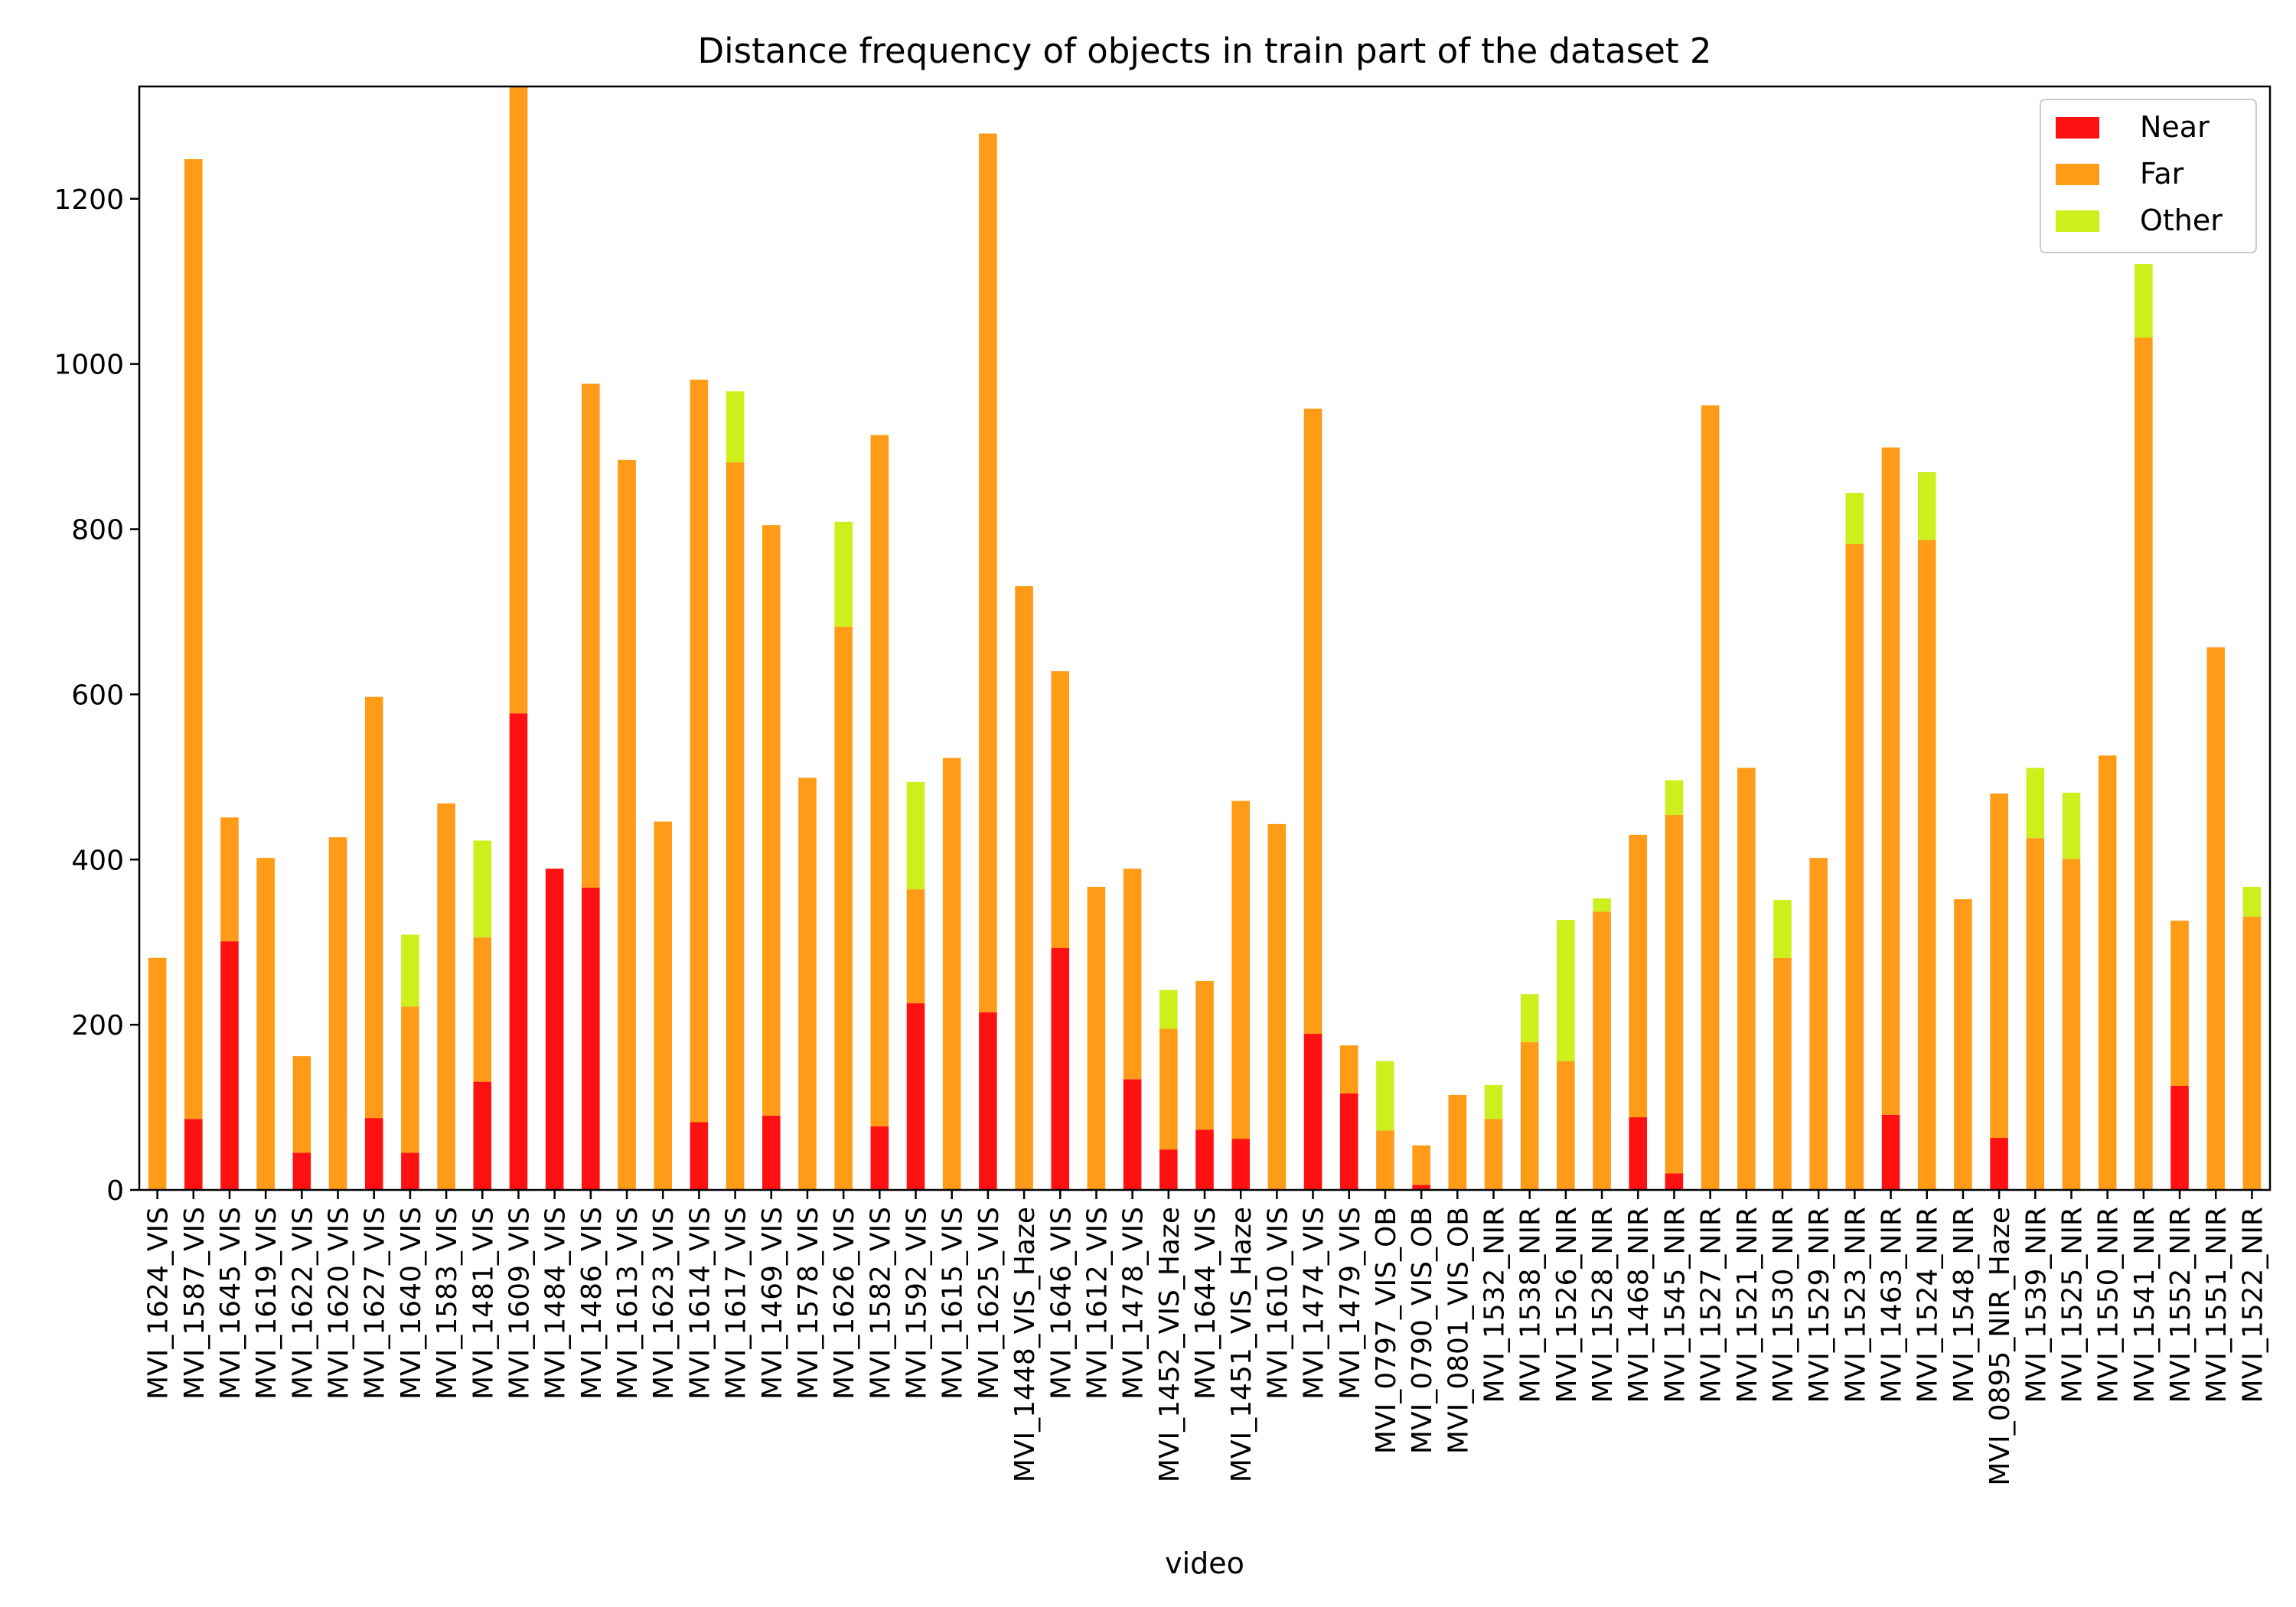  Describe the element at coordinates (411, 1303) in the screenshot. I see `x-tick-label-7: MVI_1640_VIS` at that location.